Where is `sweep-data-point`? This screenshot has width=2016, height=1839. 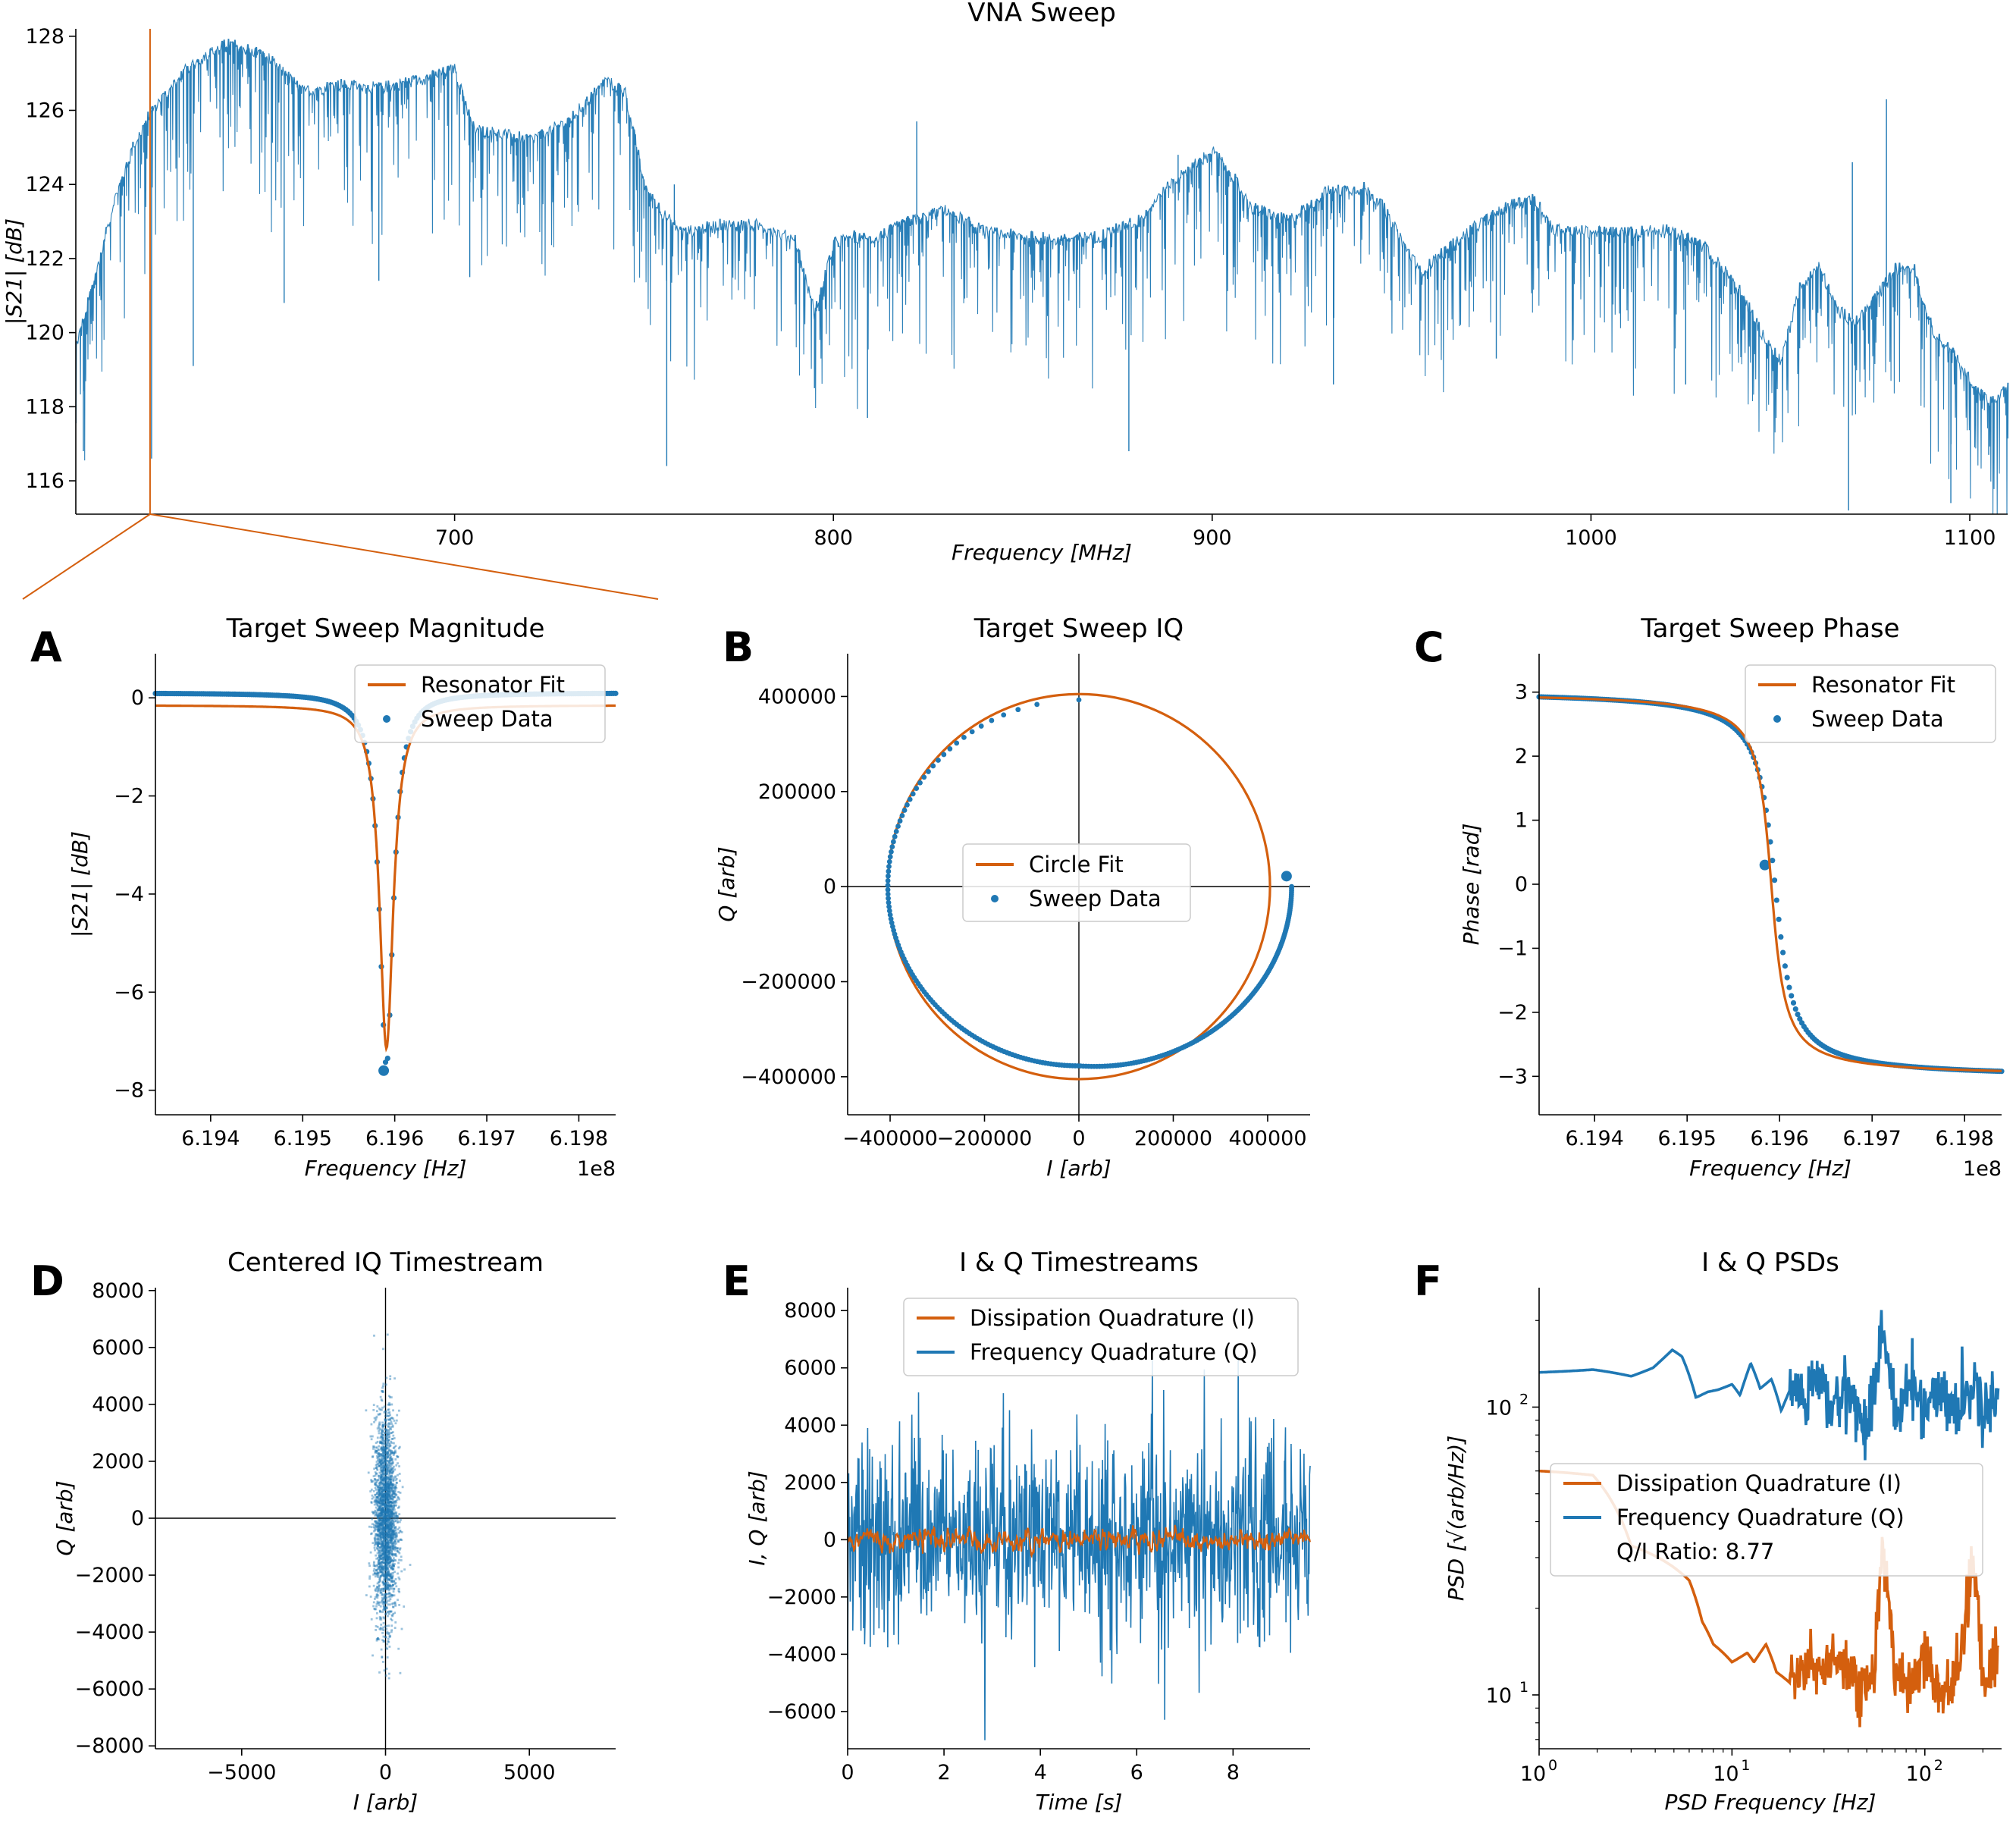
sweep-data-point is located at coordinates (902, 815).